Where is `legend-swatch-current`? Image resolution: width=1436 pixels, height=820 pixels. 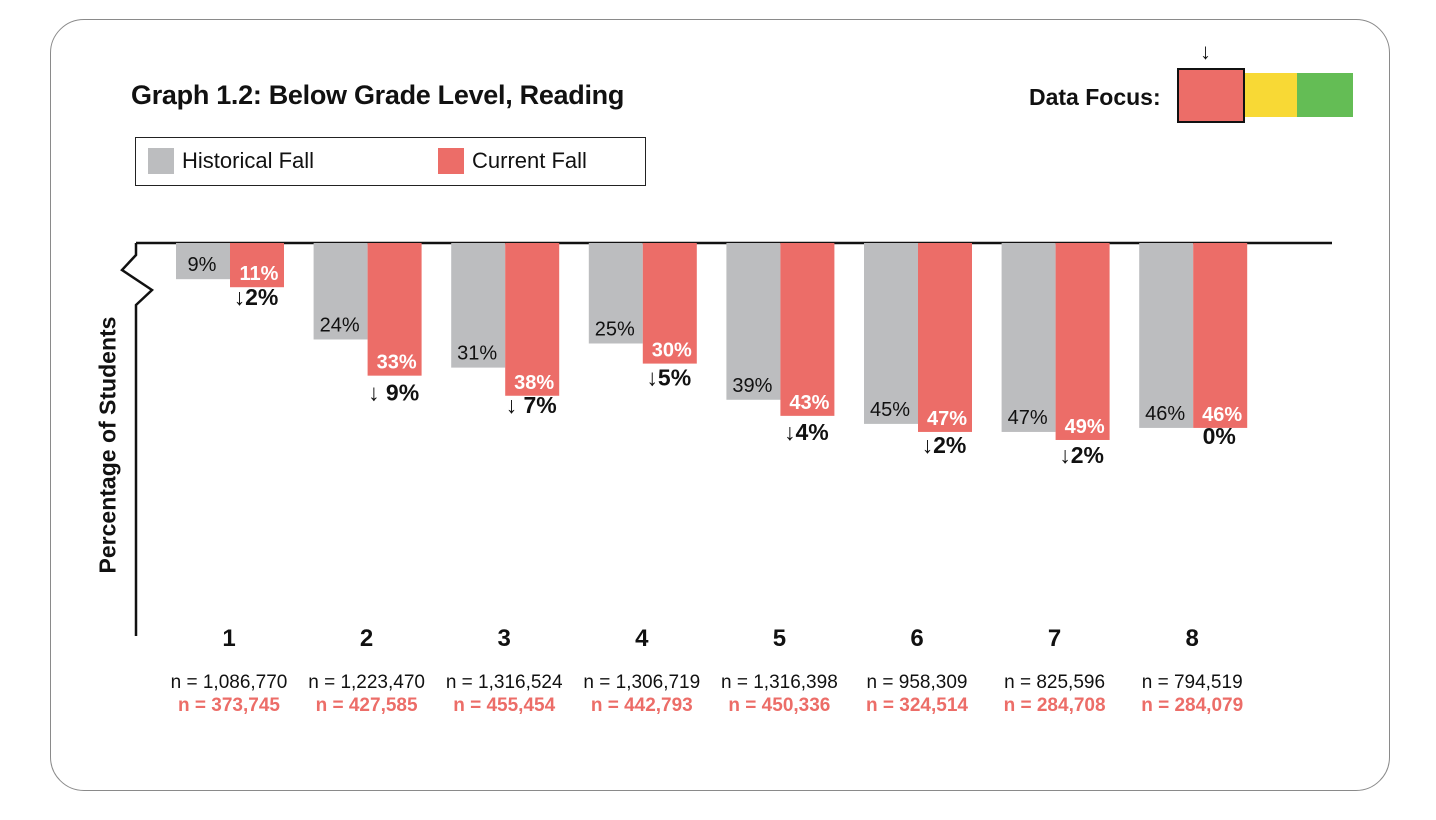
legend-swatch-current is located at coordinates (451, 161).